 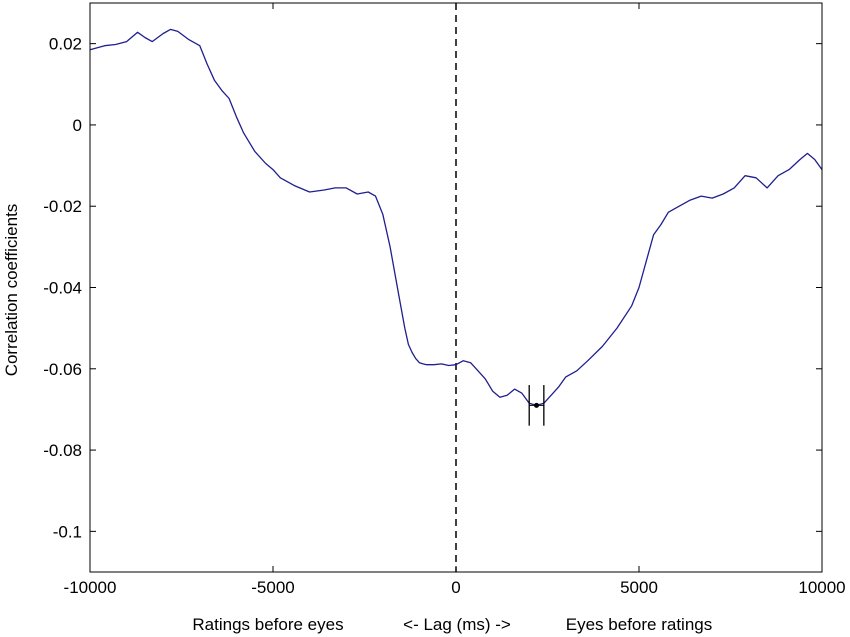 I want to click on x-tick-label: -5000, so click(x=272, y=587).